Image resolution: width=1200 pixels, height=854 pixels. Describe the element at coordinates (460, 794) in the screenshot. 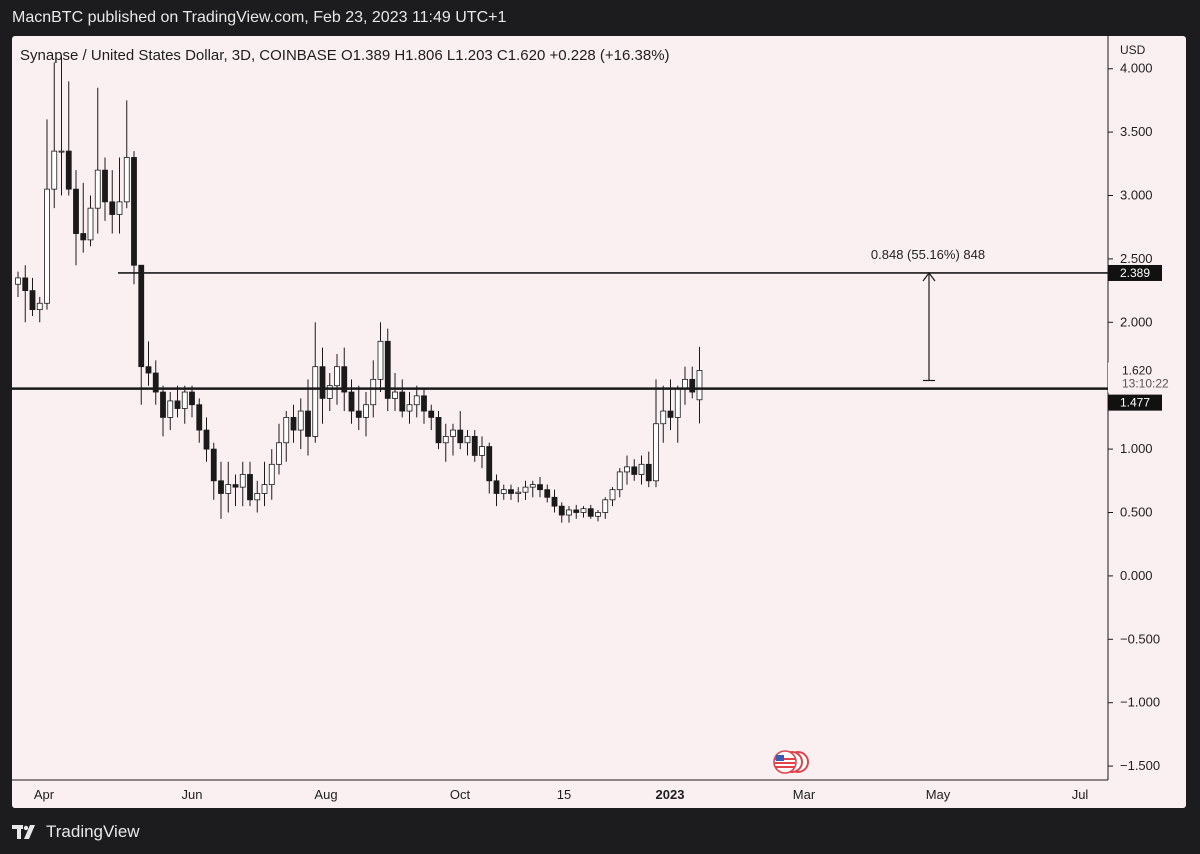

I see `time-tick-label: Oct` at that location.